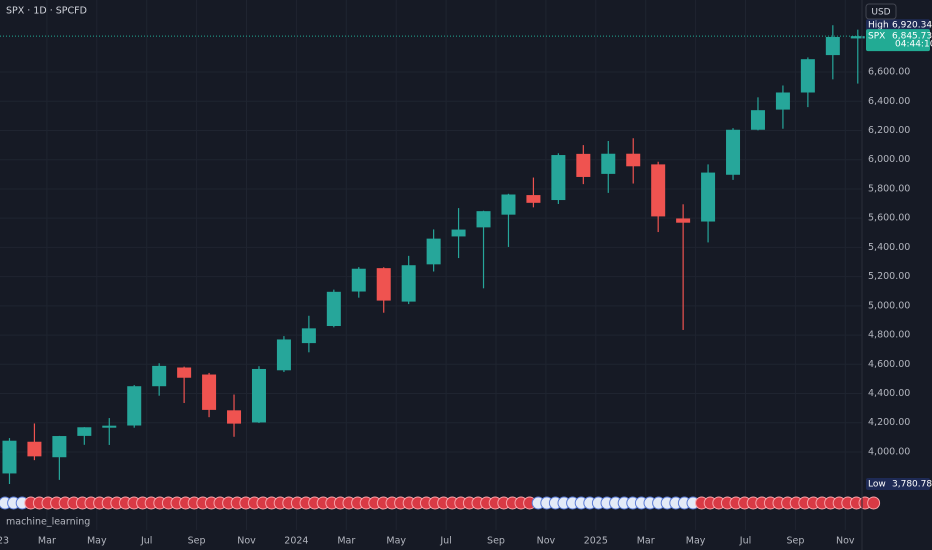  I want to click on y-tick-label: 5,000.00, so click(889, 305).